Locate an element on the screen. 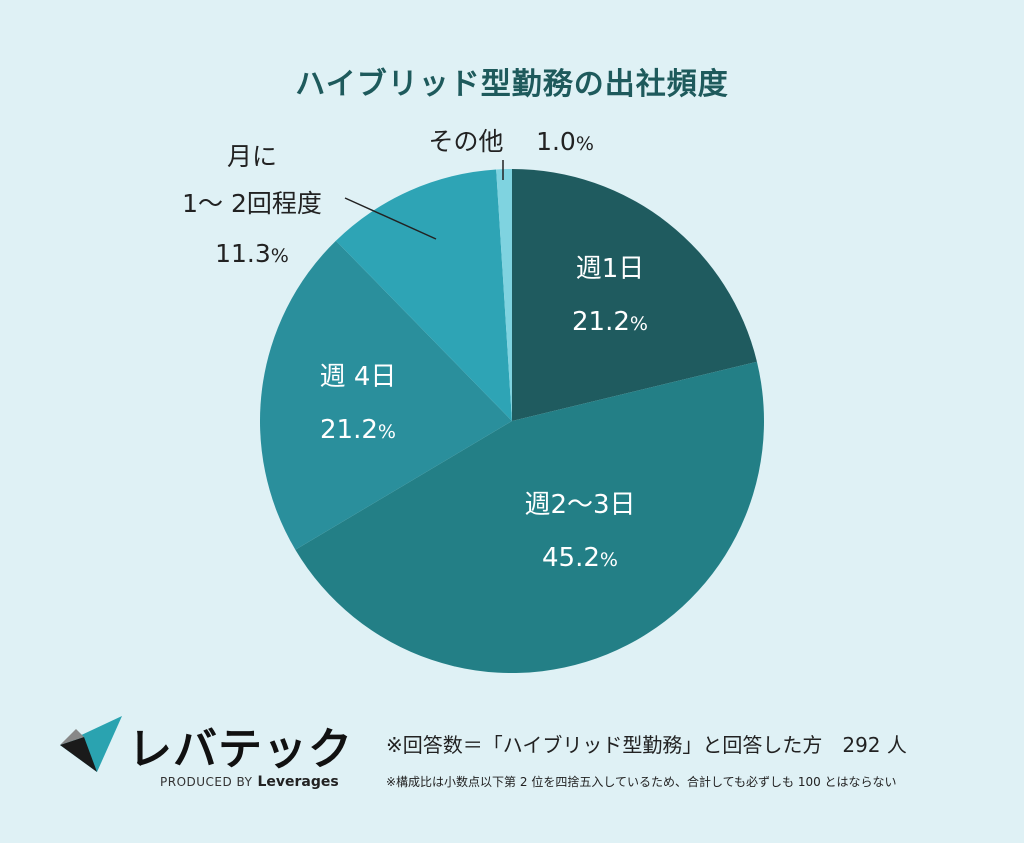 The height and width of the screenshot is (843, 1024). slice-pct-value: 1.0 is located at coordinates (556, 141).